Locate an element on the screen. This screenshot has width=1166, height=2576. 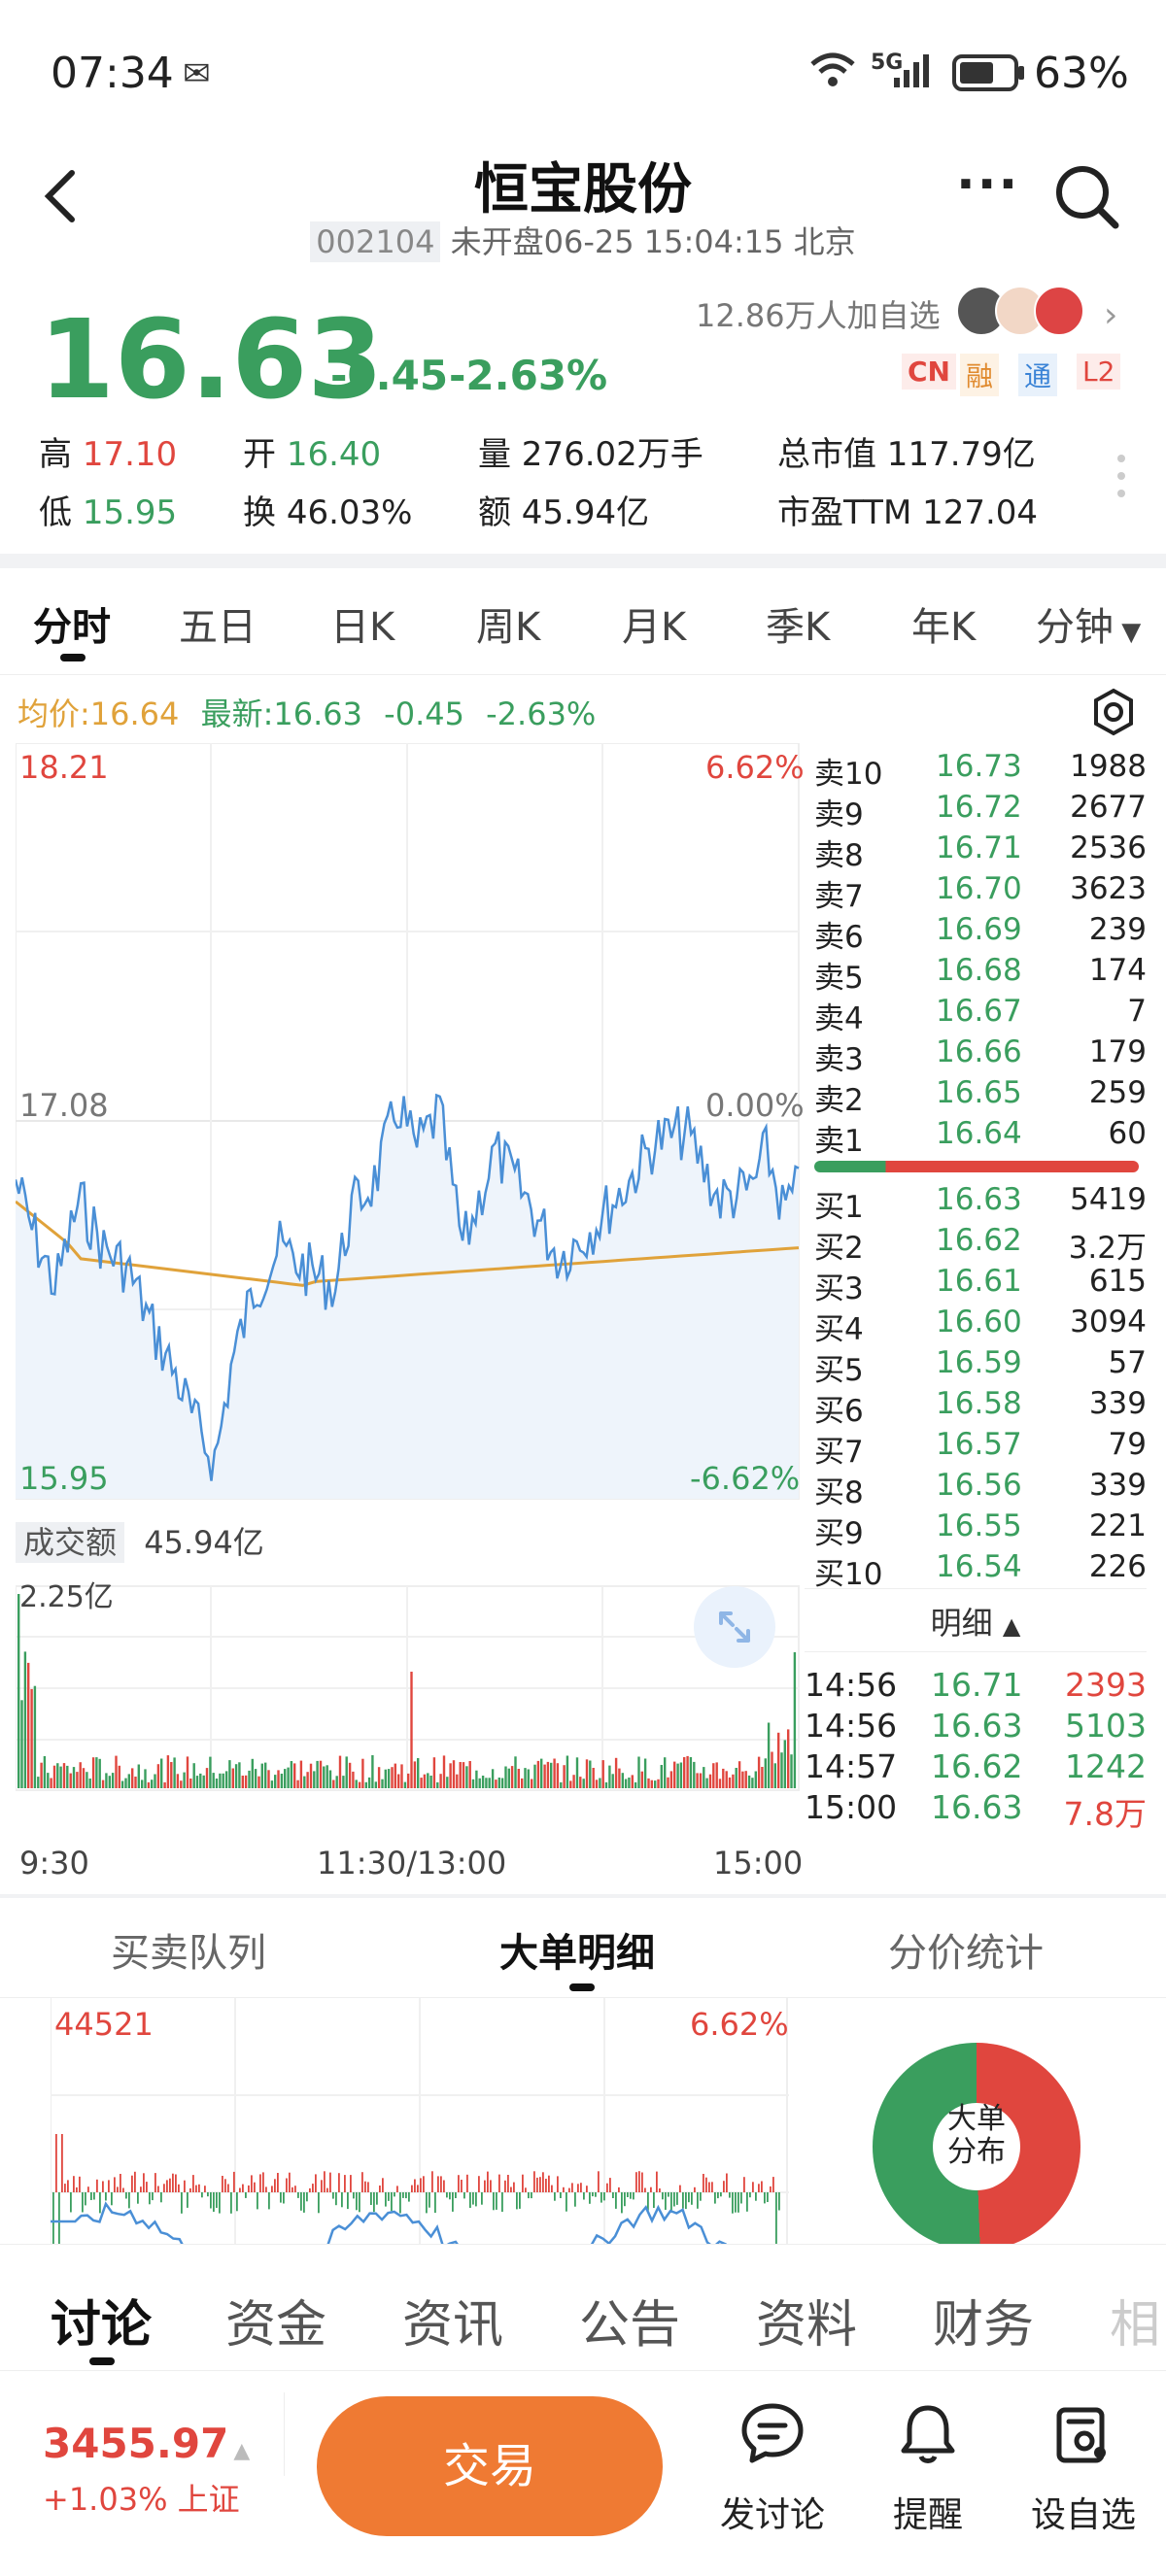
content-tabs: 讨论 资金 资讯 公告 资料 财务 相 is located at coordinates (583, 2307).